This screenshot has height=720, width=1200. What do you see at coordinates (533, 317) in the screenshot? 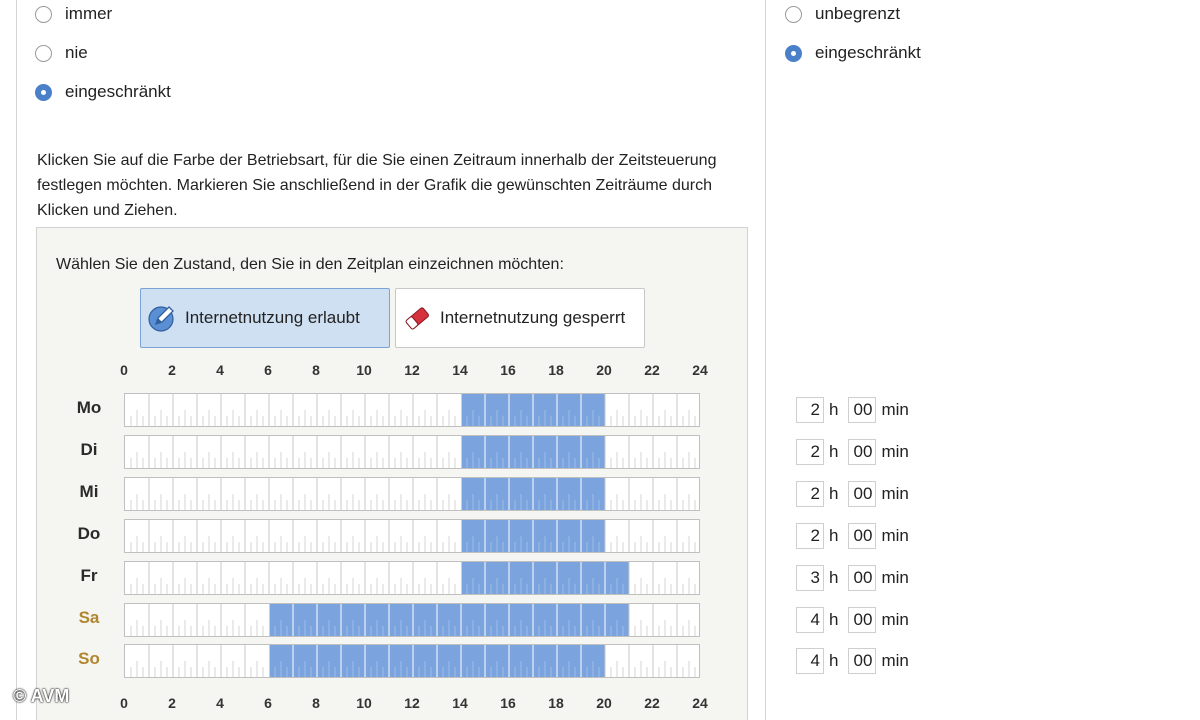
I see `mode-blocked-label: Internetnutzung gesperrt` at bounding box center [533, 317].